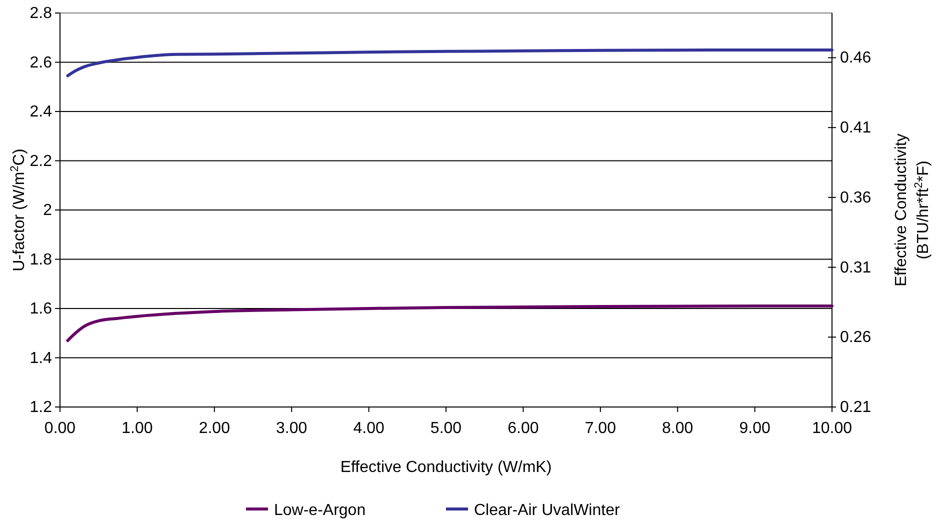 Image resolution: width=942 pixels, height=523 pixels. I want to click on x-axis-title: Effective Conductivity (W/mK), so click(446, 467).